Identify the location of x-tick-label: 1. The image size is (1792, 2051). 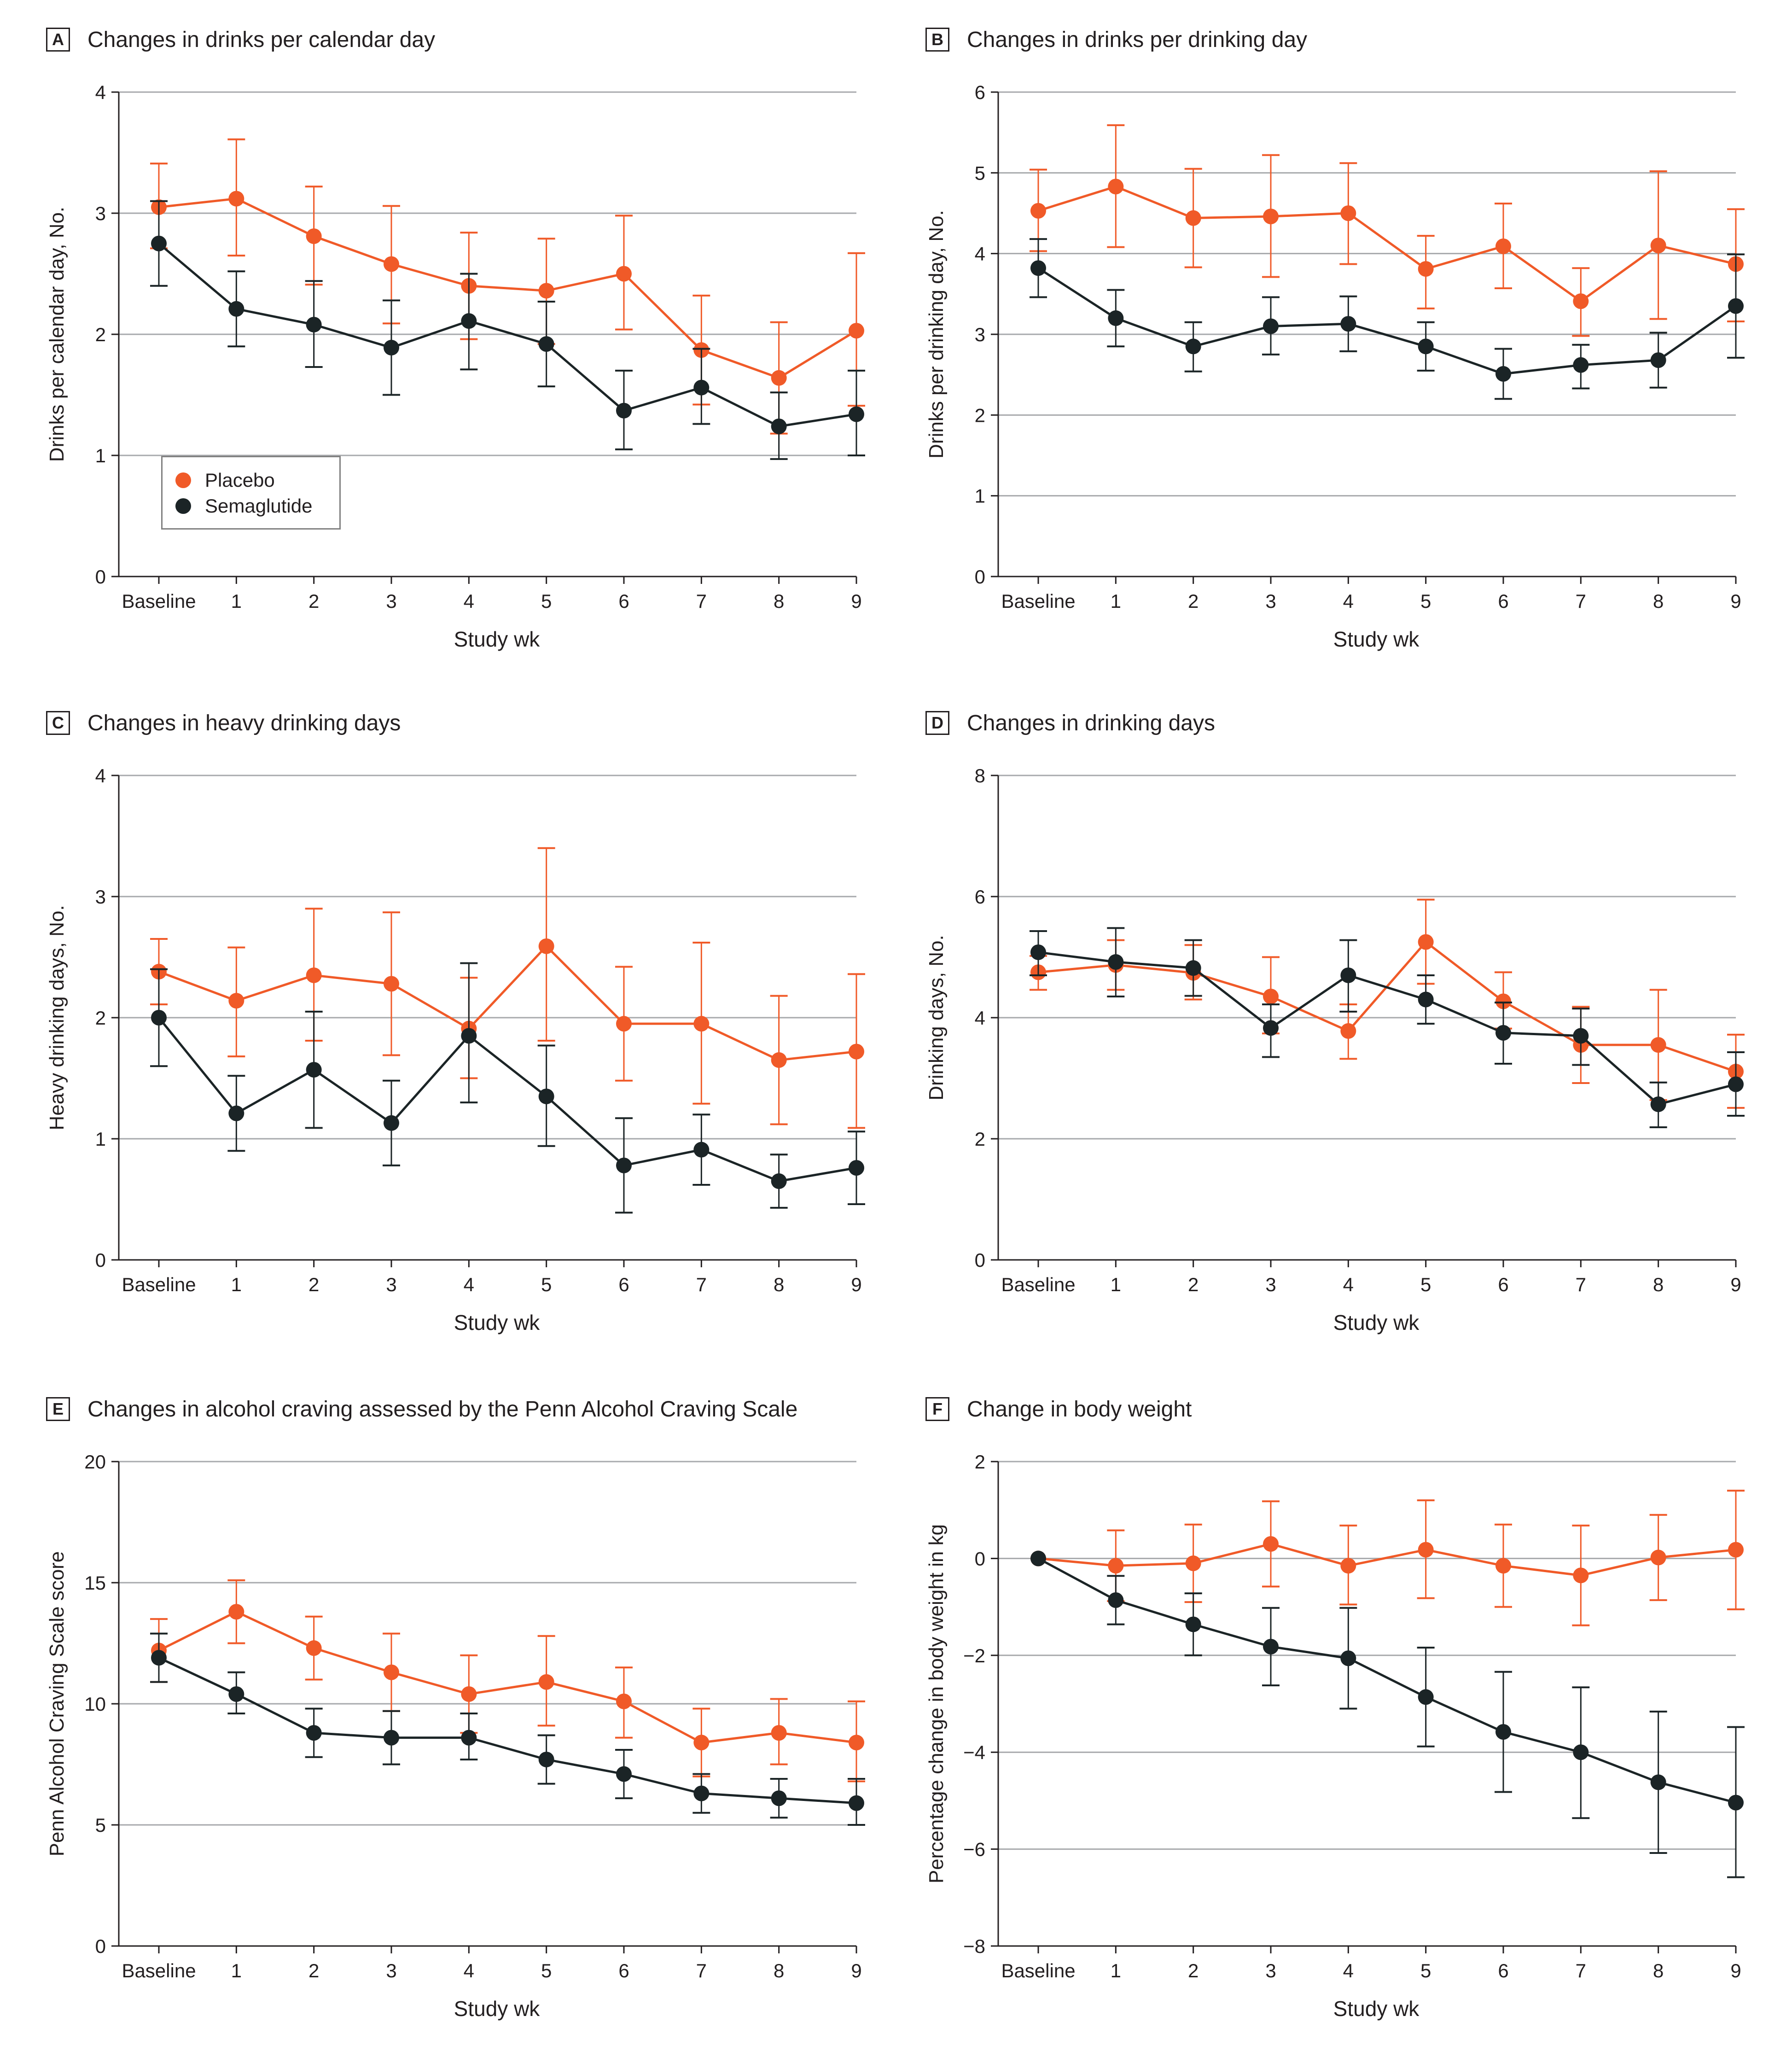
(1116, 601).